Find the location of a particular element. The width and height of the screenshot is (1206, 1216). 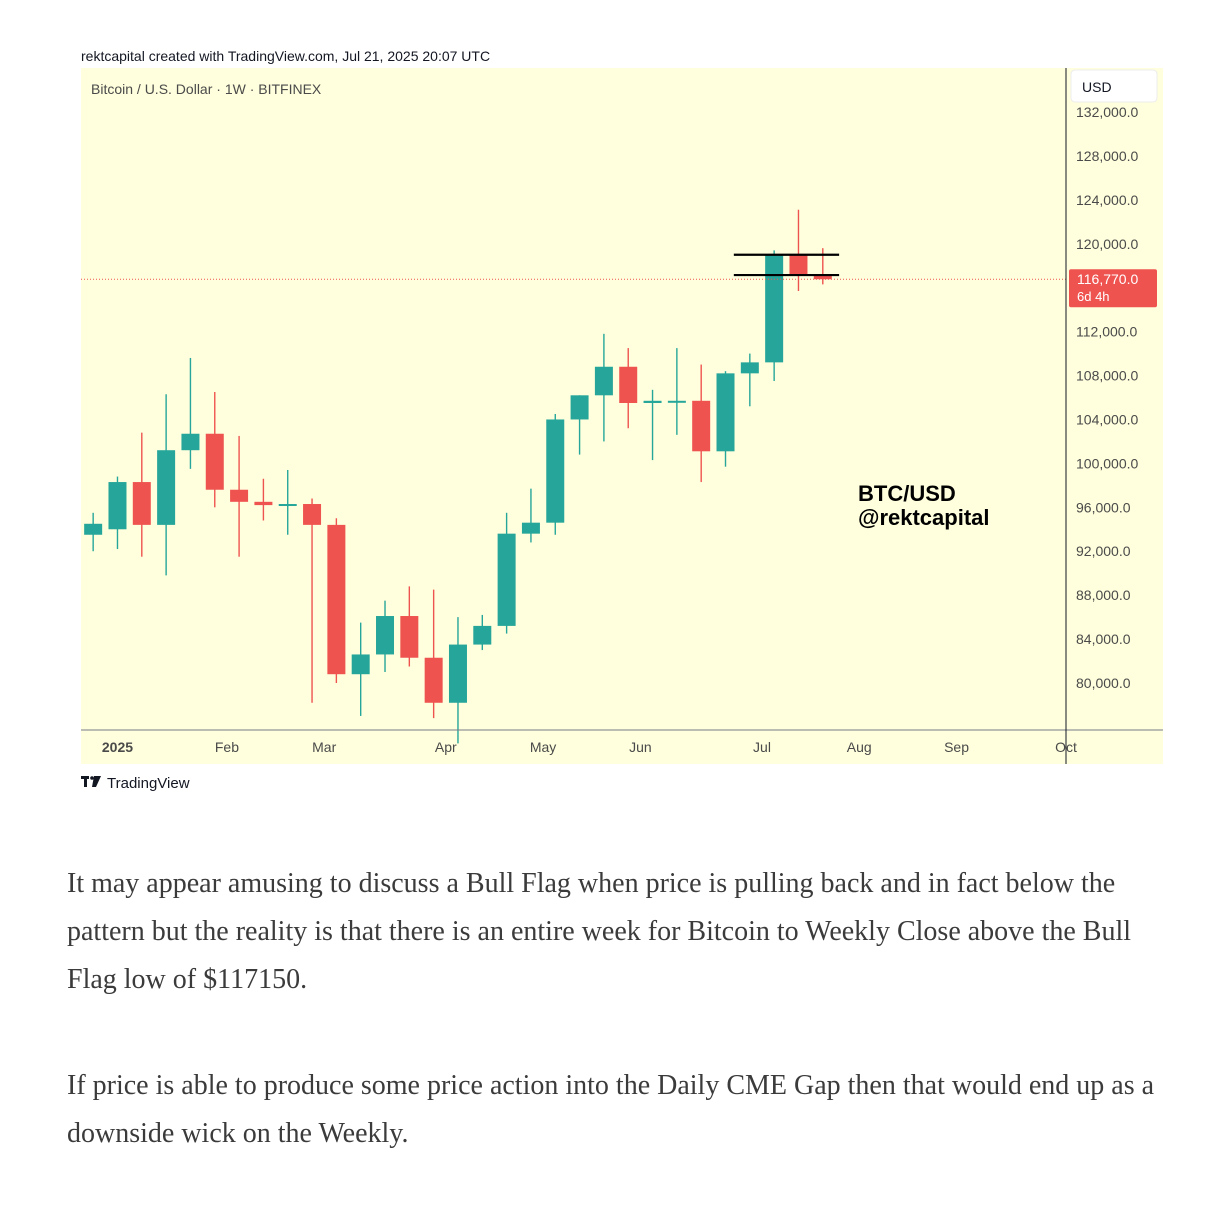

y-tick-label: 104,000.0 is located at coordinates (1107, 419).